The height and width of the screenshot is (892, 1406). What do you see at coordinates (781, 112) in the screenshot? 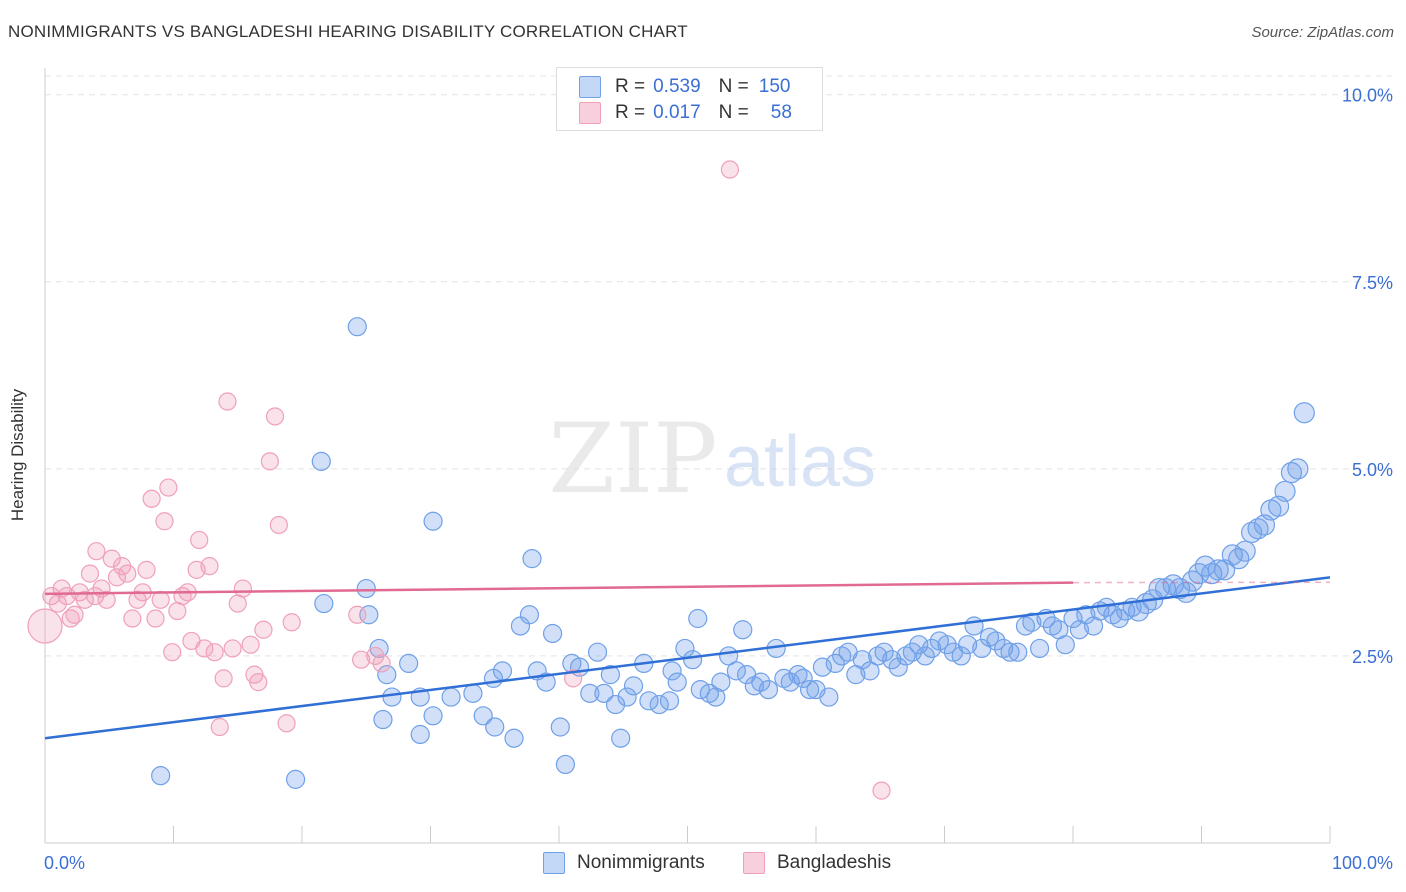
I see `legend-n-value: 58` at bounding box center [781, 112].